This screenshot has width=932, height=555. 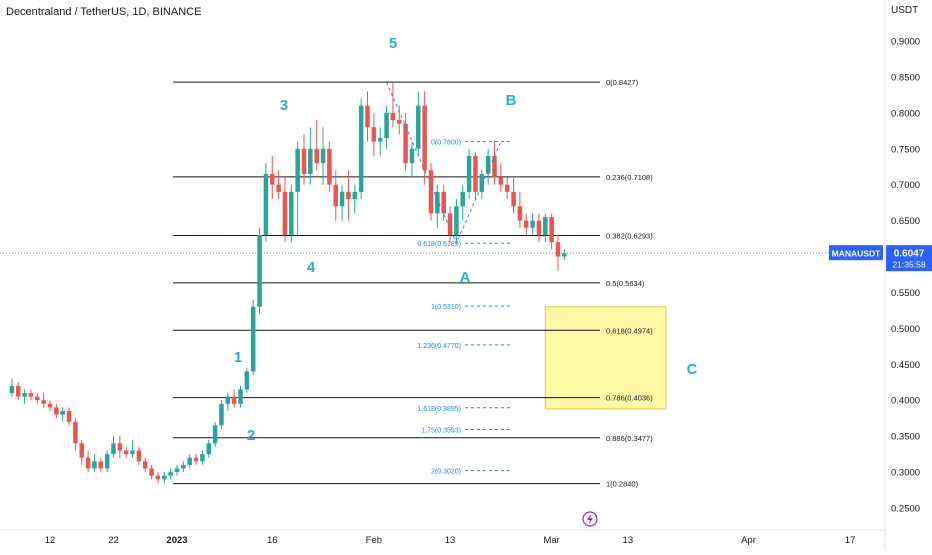 What do you see at coordinates (50, 540) in the screenshot?
I see `x-tick-label: 12` at bounding box center [50, 540].